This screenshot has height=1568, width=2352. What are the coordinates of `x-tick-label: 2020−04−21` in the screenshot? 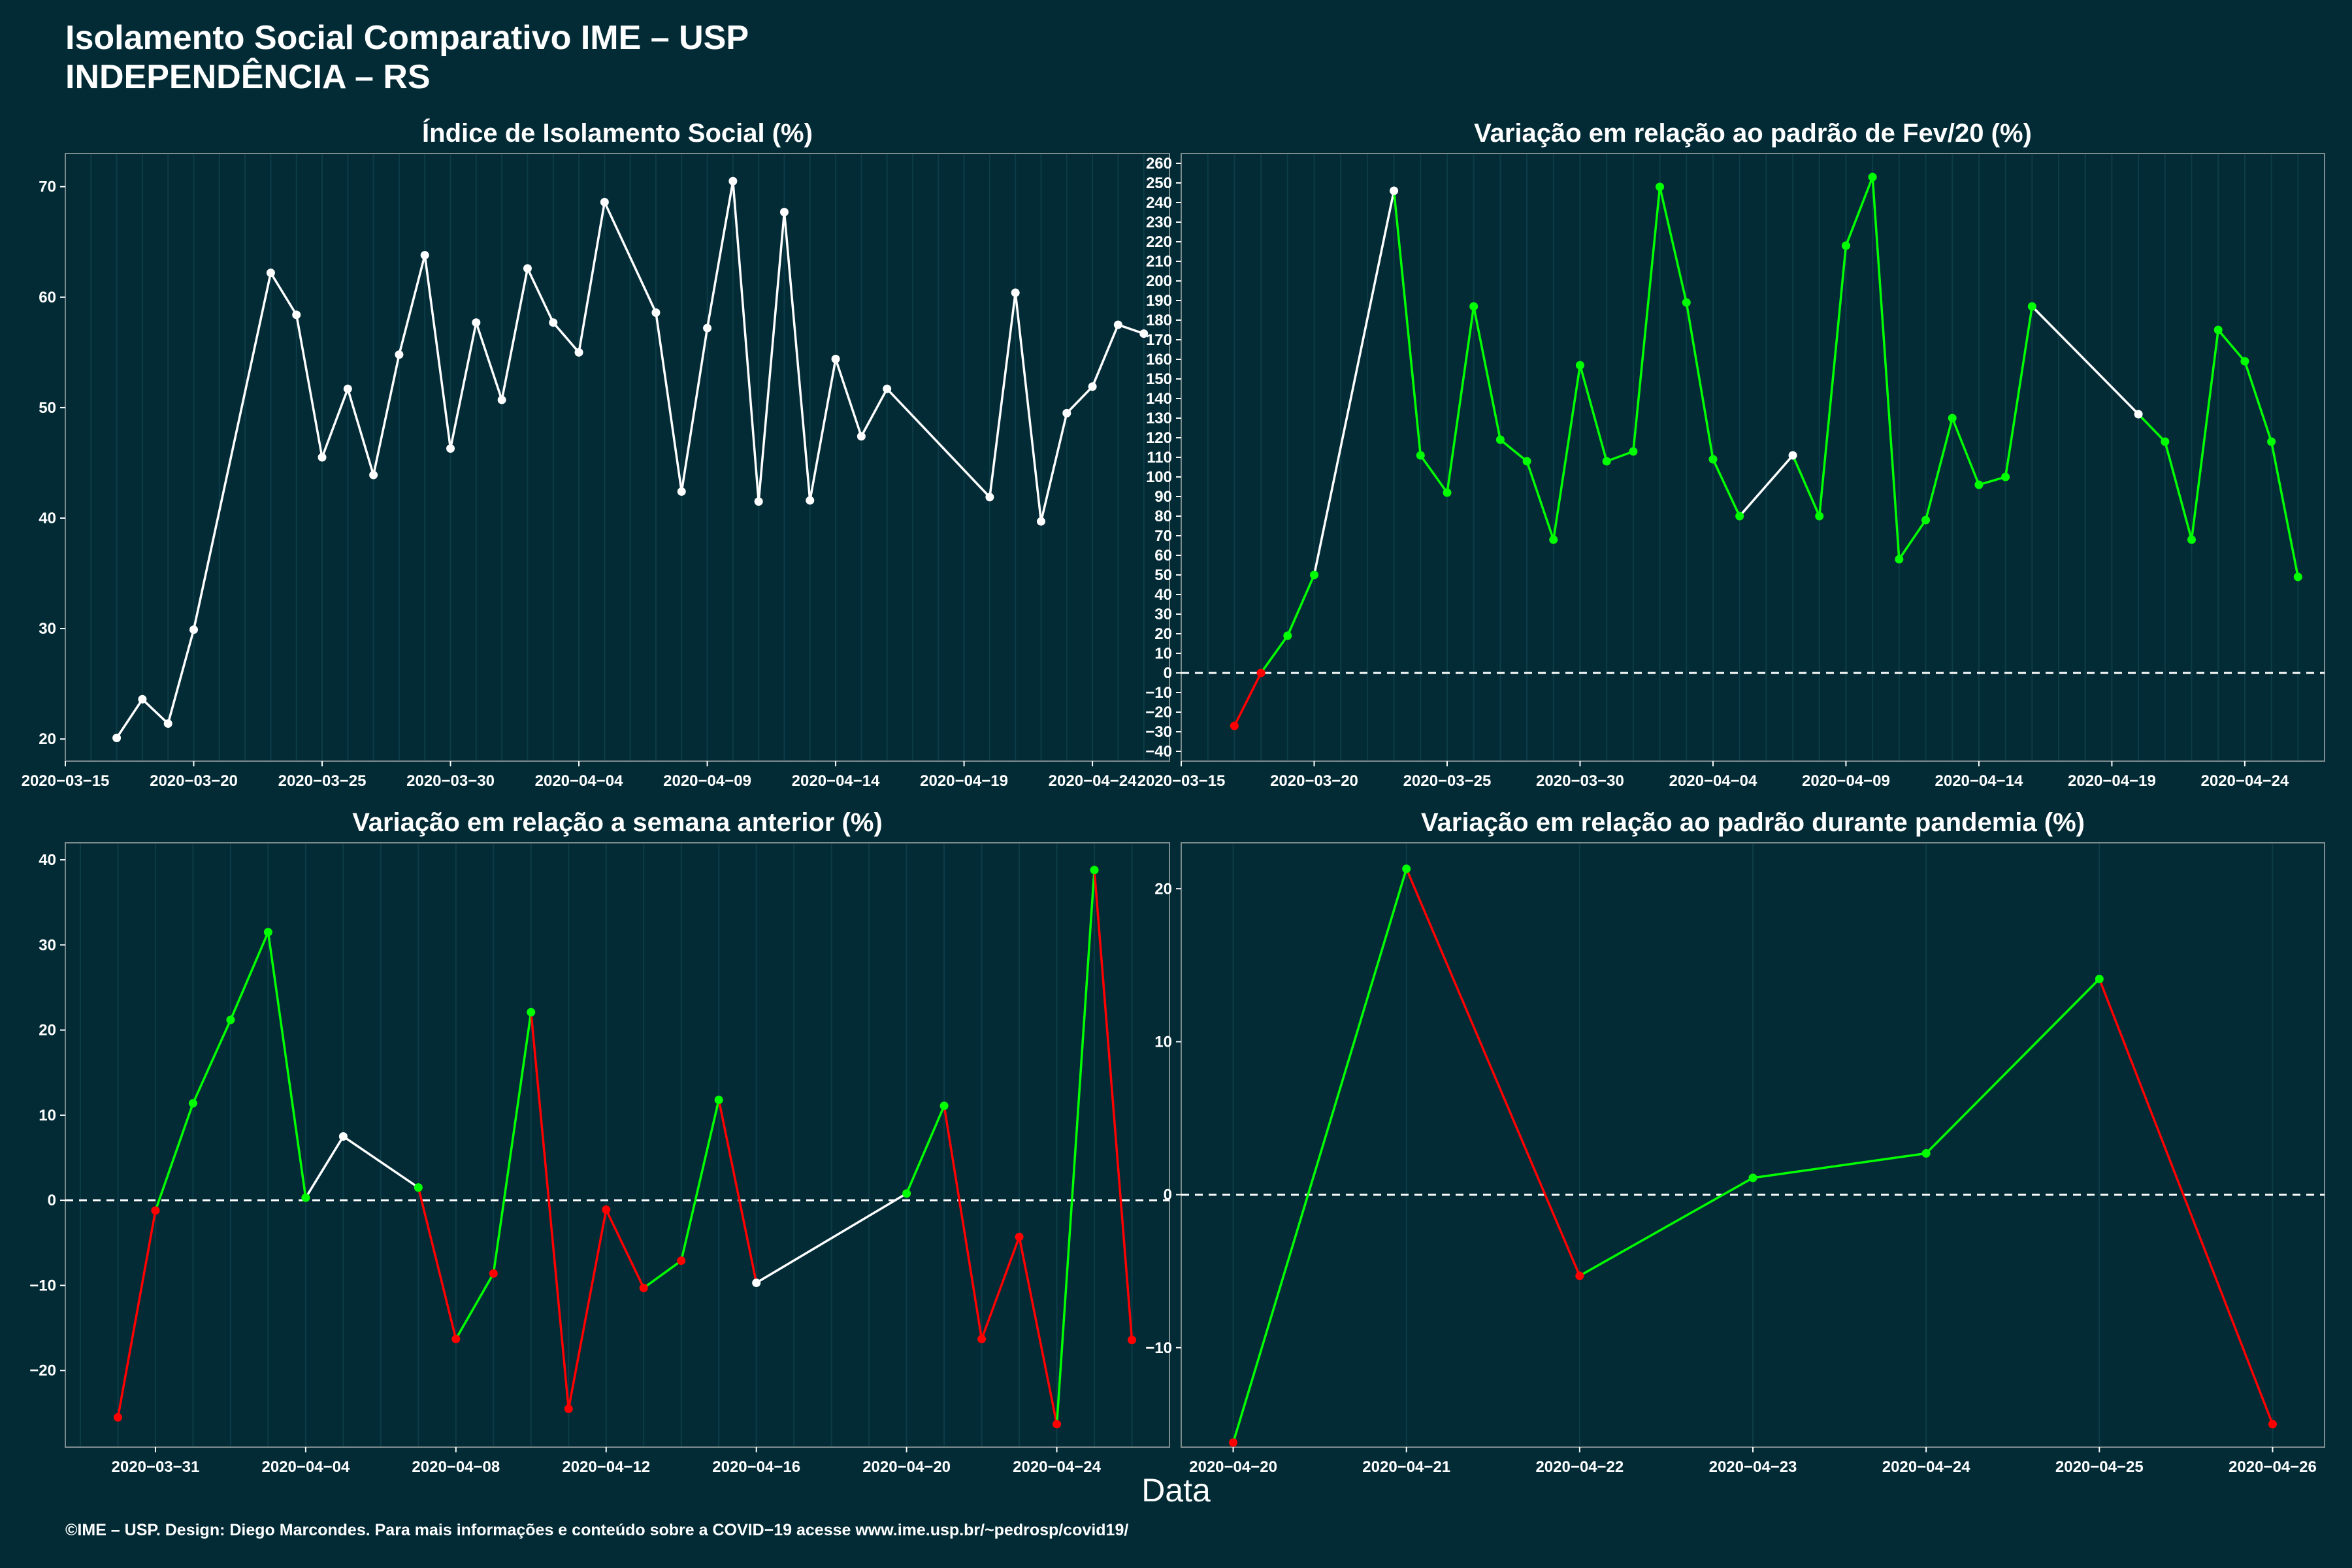 It's located at (1406, 1467).